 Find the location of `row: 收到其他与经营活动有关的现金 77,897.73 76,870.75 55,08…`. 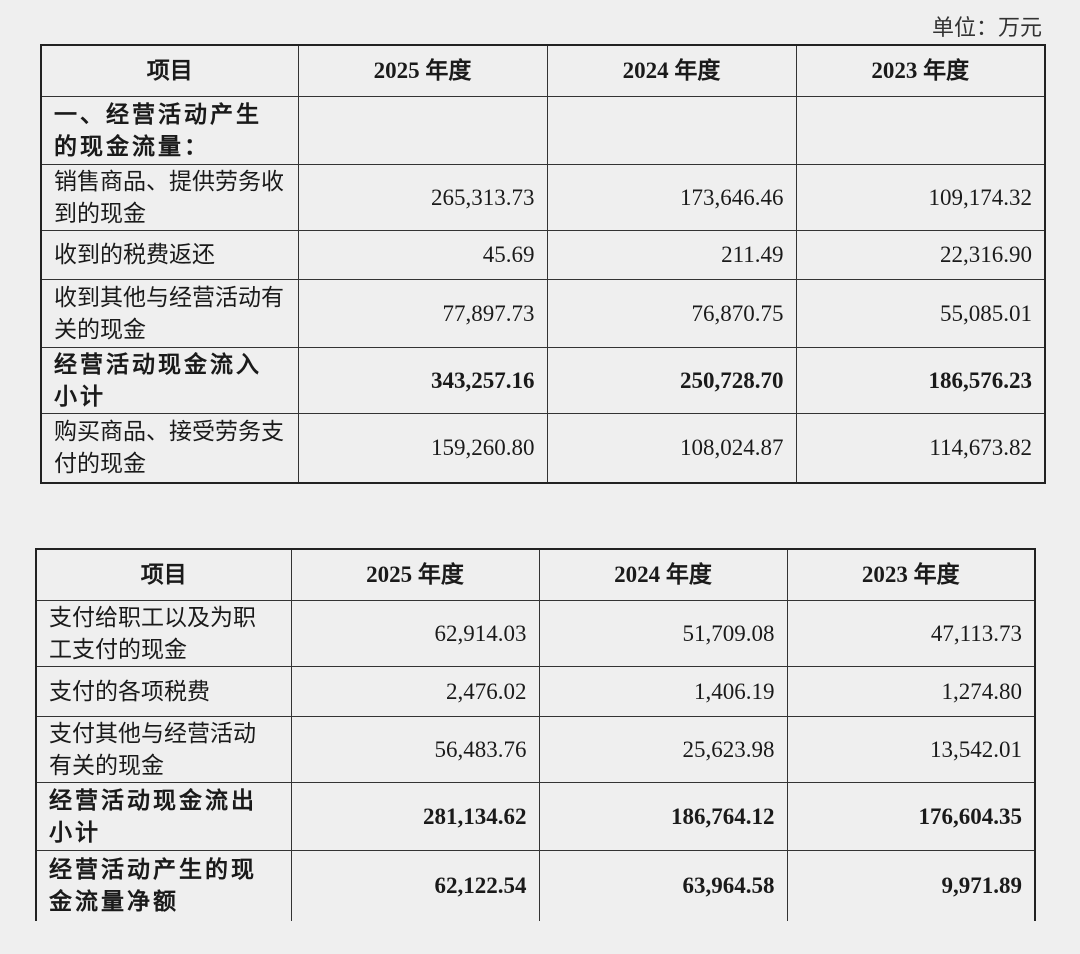

row: 收到其他与经营活动有关的现金 77,897.73 76,870.75 55,08… is located at coordinates (543, 313).